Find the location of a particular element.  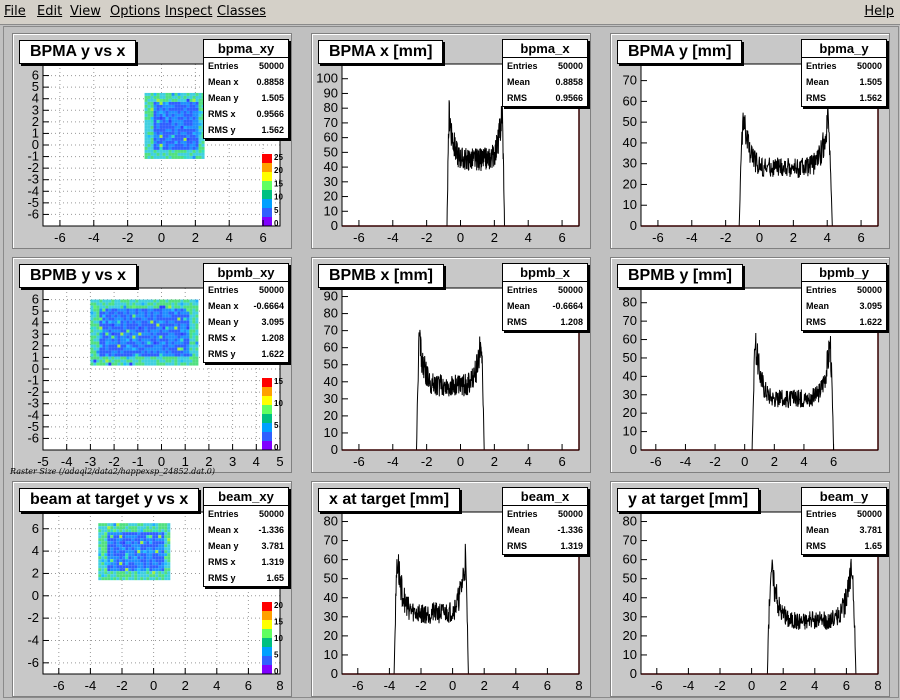

menu-view: View is located at coordinates (85, 11).